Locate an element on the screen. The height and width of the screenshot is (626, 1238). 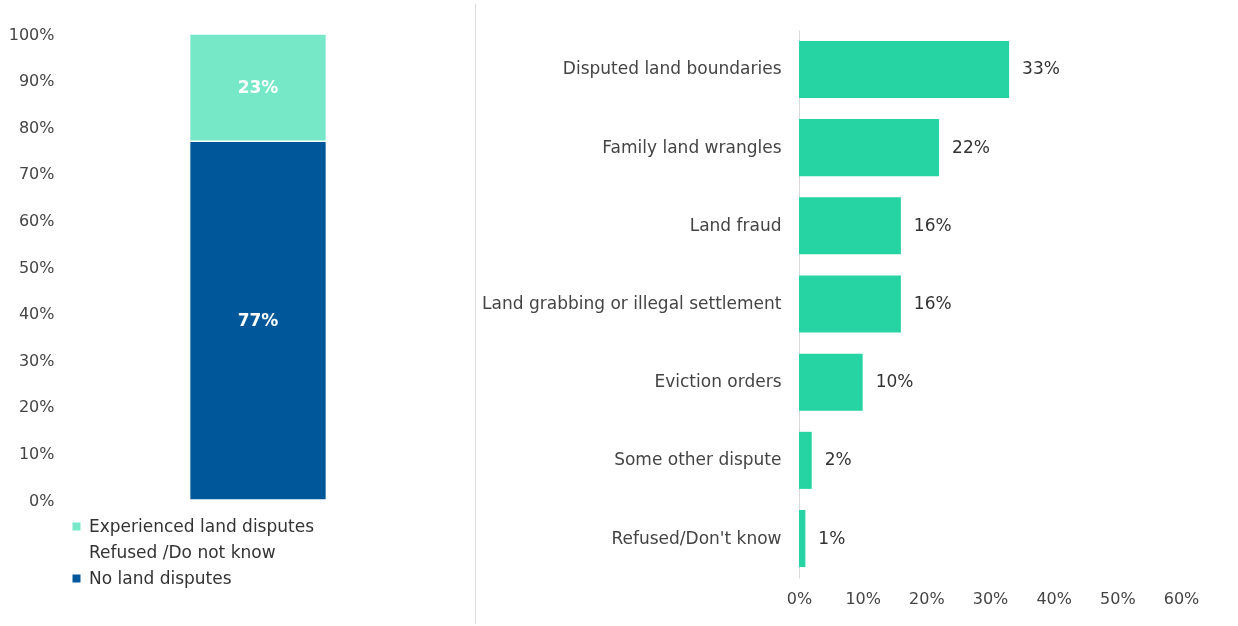
y-tick-label: 10% is located at coordinates (36, 453).